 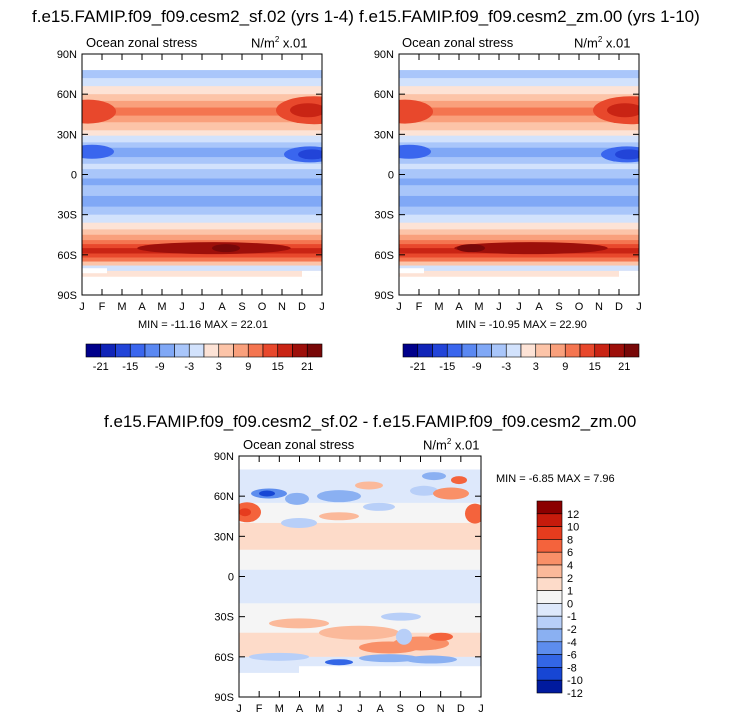 I want to click on panel3-colorbar-label: 12, so click(x=573, y=515).